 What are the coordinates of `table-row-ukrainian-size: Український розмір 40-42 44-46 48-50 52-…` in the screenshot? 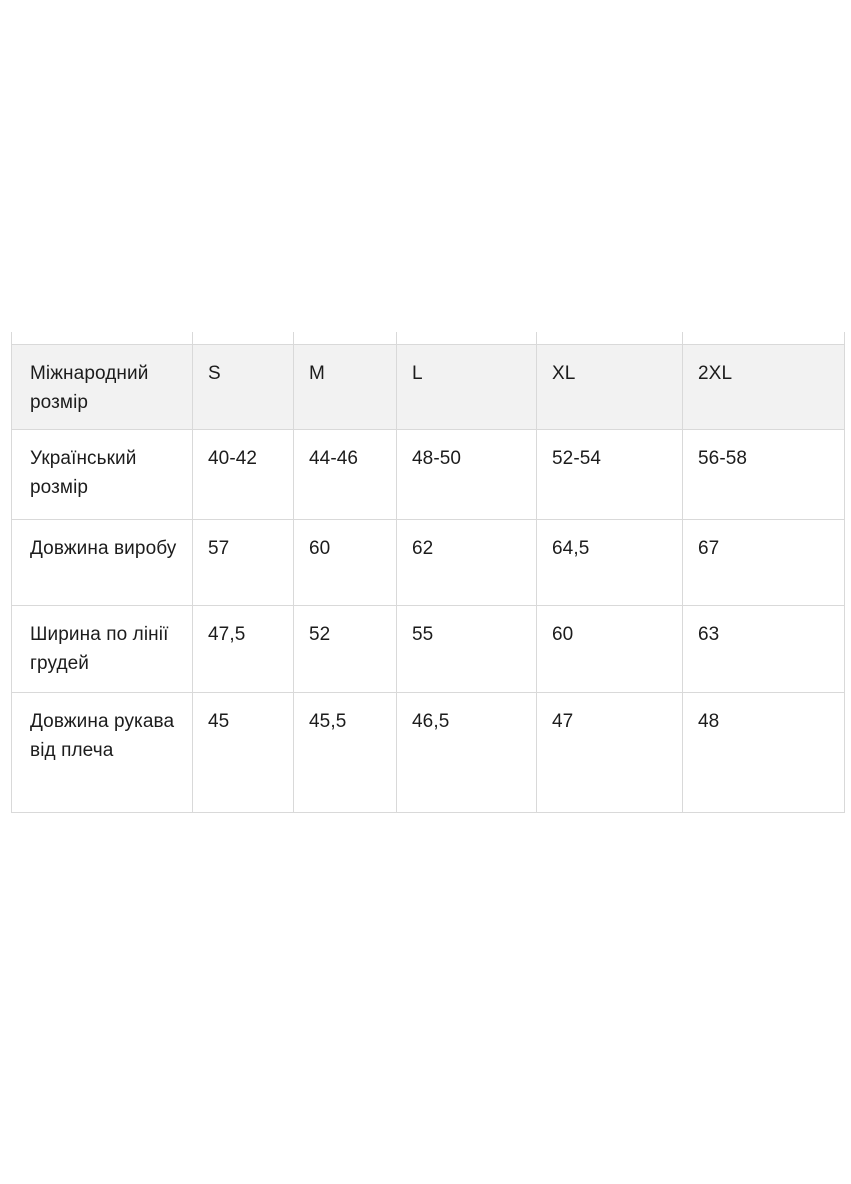 It's located at (428, 475).